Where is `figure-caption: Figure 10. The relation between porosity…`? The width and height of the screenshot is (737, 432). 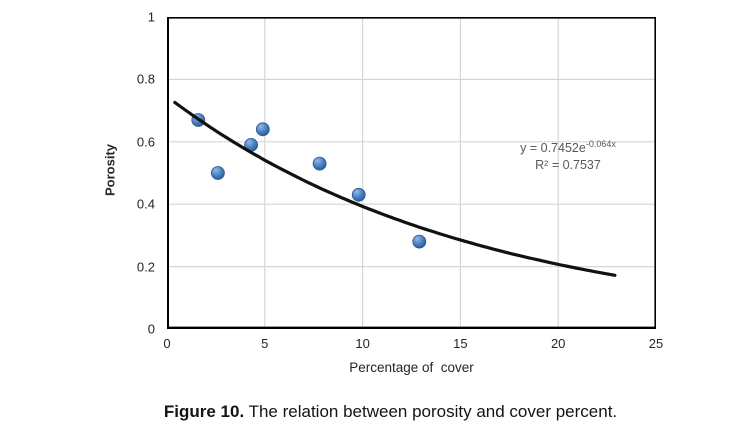 figure-caption: Figure 10. The relation between porosity… is located at coordinates (379, 412).